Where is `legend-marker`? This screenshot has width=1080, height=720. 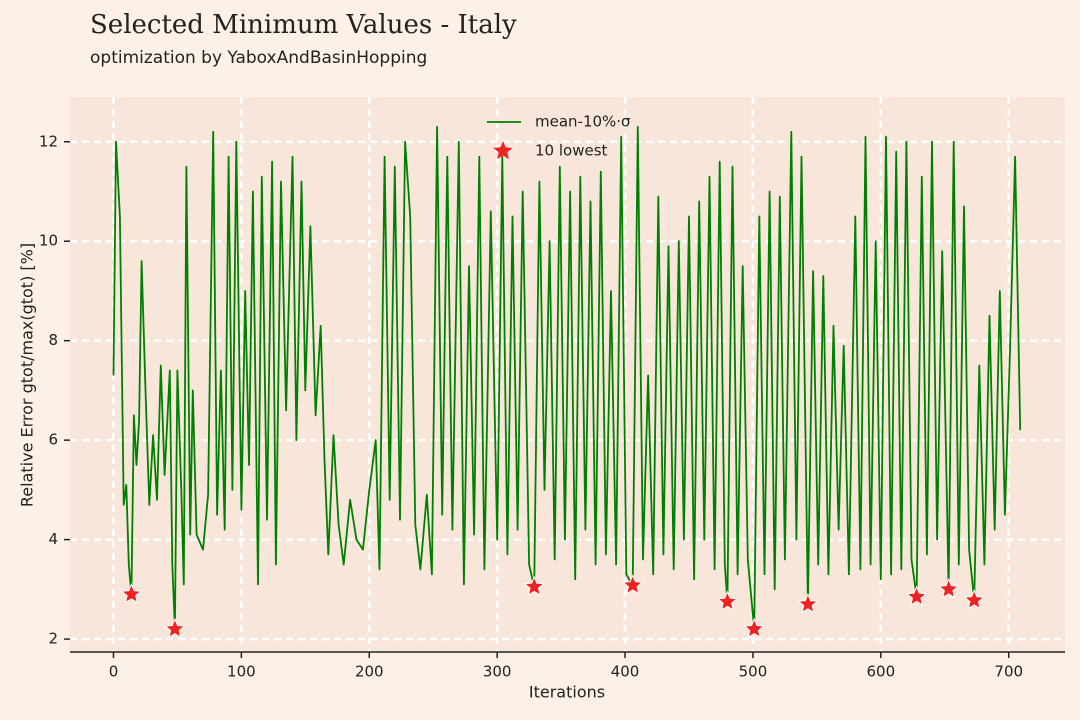
legend-marker is located at coordinates (503, 150).